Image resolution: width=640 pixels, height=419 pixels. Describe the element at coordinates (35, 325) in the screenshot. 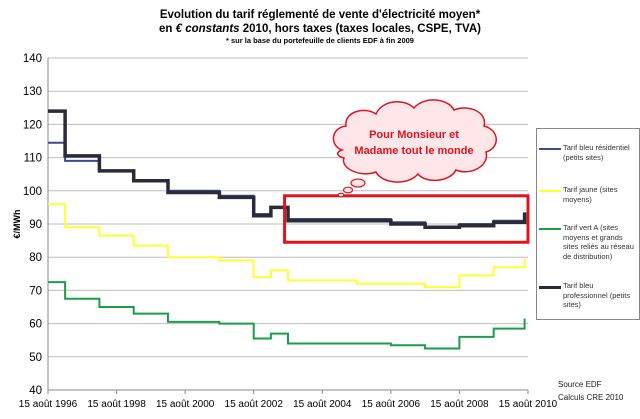

I see `y-tick-label: 60` at that location.